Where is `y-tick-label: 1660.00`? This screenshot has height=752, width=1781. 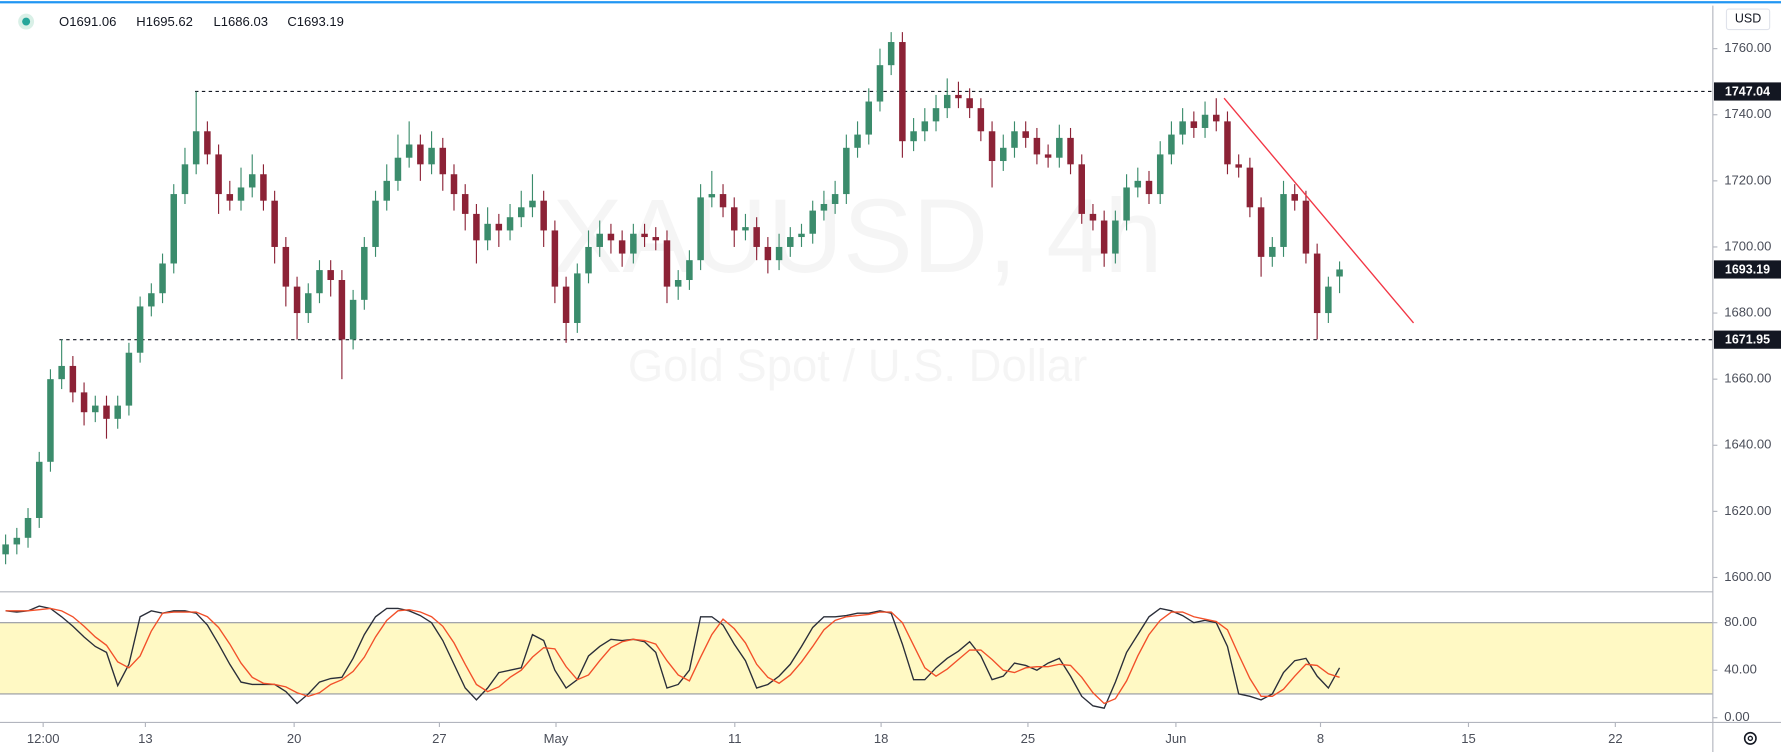 y-tick-label: 1660.00 is located at coordinates (1747, 378).